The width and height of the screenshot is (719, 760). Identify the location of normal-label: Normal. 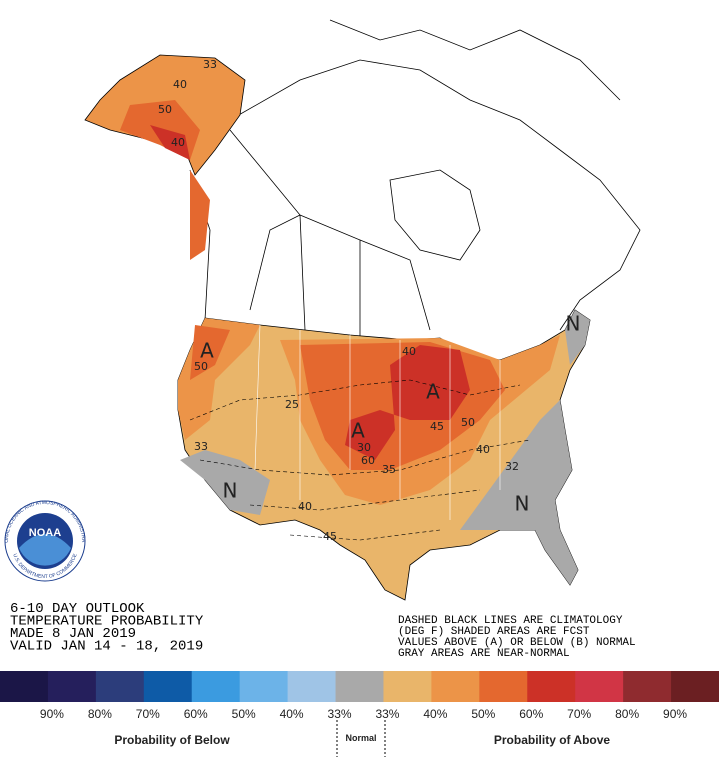
(360, 738).